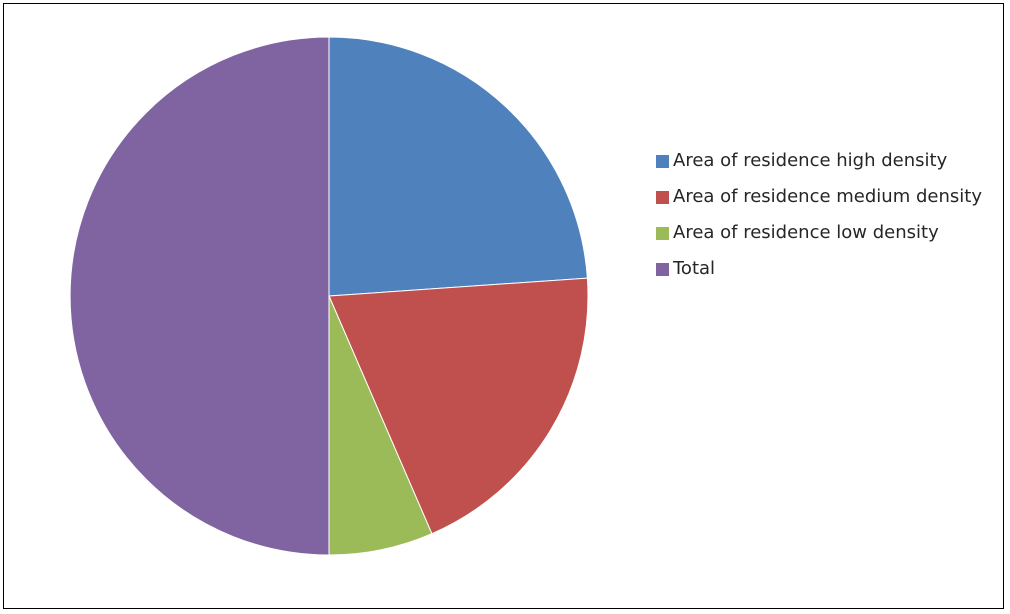 The width and height of the screenshot is (1010, 614). What do you see at coordinates (821, 268) in the screenshot?
I see `legend-item-total: Total` at bounding box center [821, 268].